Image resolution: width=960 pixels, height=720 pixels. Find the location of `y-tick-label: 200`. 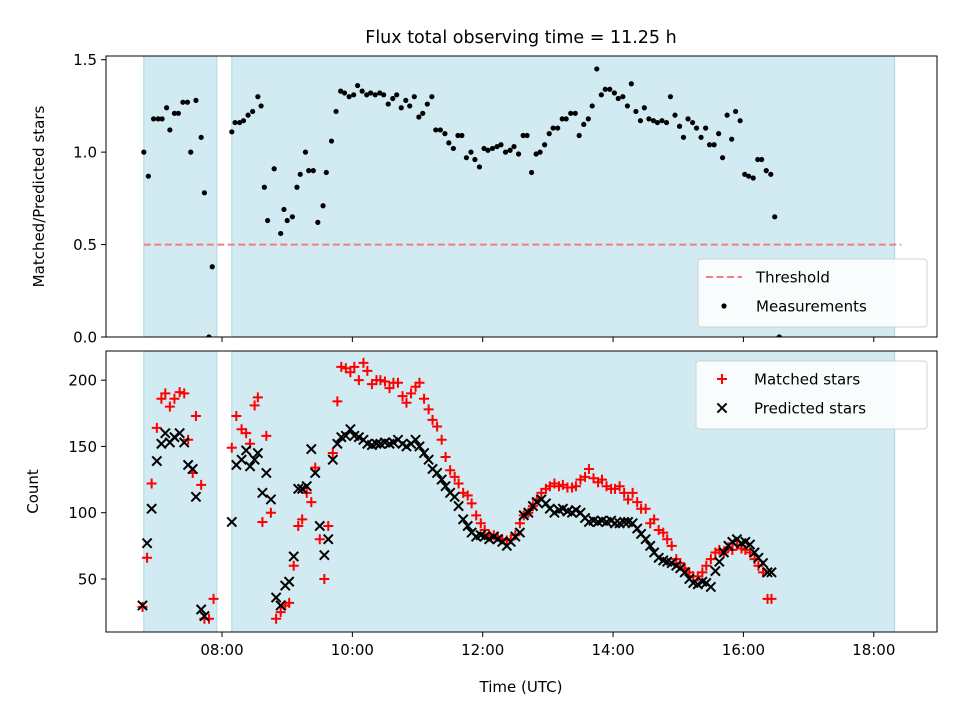

y-tick-label: 200 is located at coordinates (82, 381).